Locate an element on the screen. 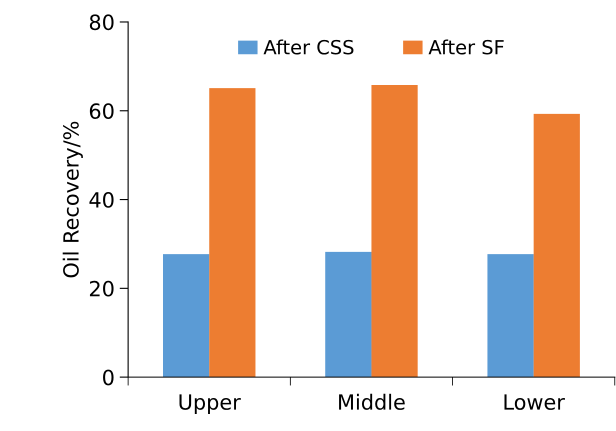 The image size is (616, 431). y-tick-label: 80 is located at coordinates (102, 22).